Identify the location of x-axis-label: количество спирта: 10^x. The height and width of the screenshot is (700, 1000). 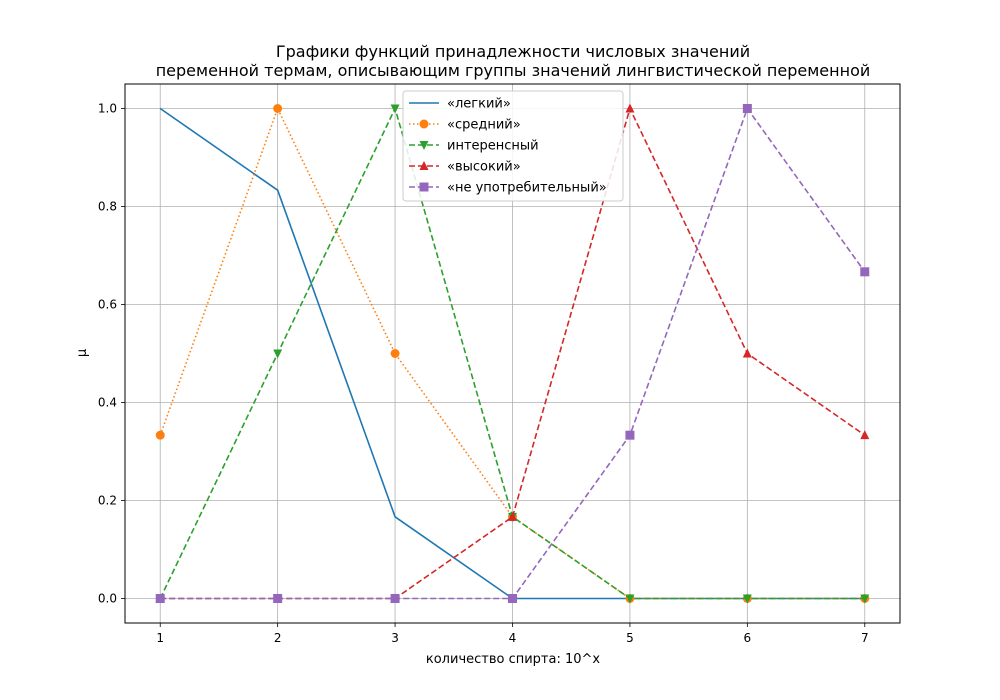
(513, 659).